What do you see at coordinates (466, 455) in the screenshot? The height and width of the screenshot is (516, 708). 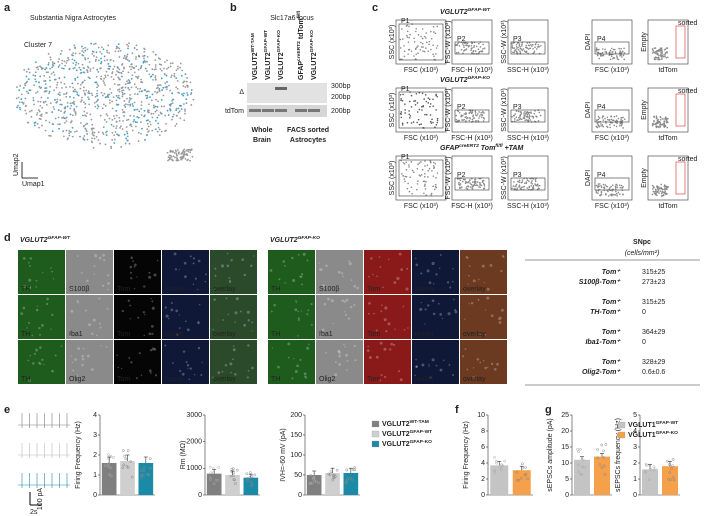 I see `y-axis-label: Firing Frequency (Hz)` at bounding box center [466, 455].